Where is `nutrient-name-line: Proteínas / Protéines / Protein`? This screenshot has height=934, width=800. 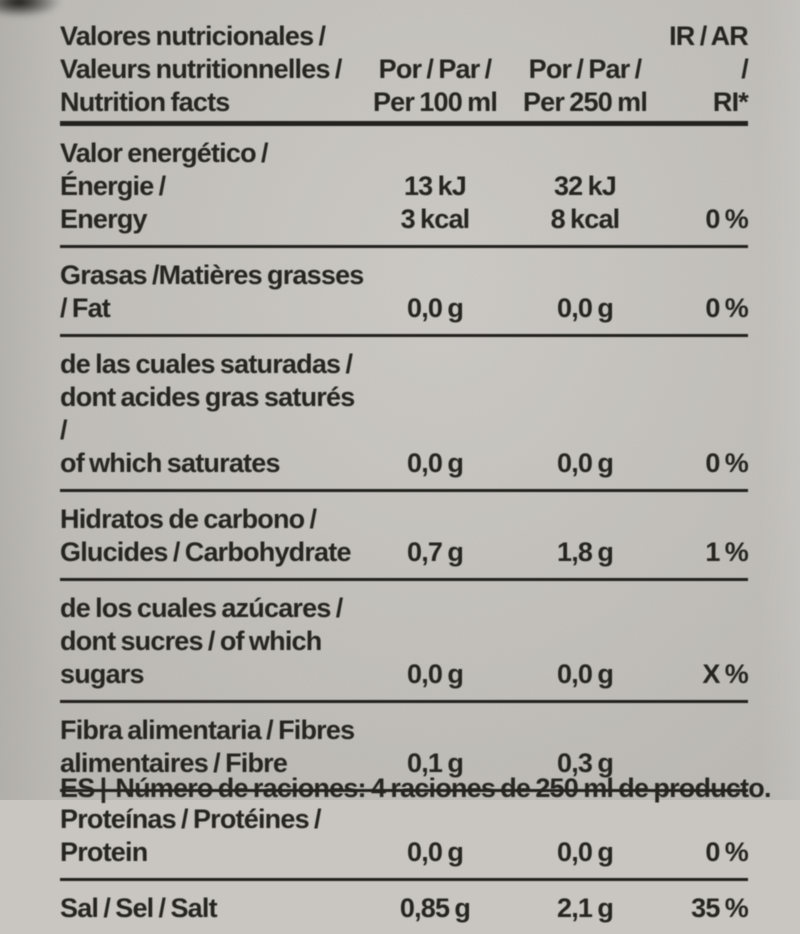 nutrient-name-line: Proteínas / Protéines / Protein is located at coordinates (191, 835).